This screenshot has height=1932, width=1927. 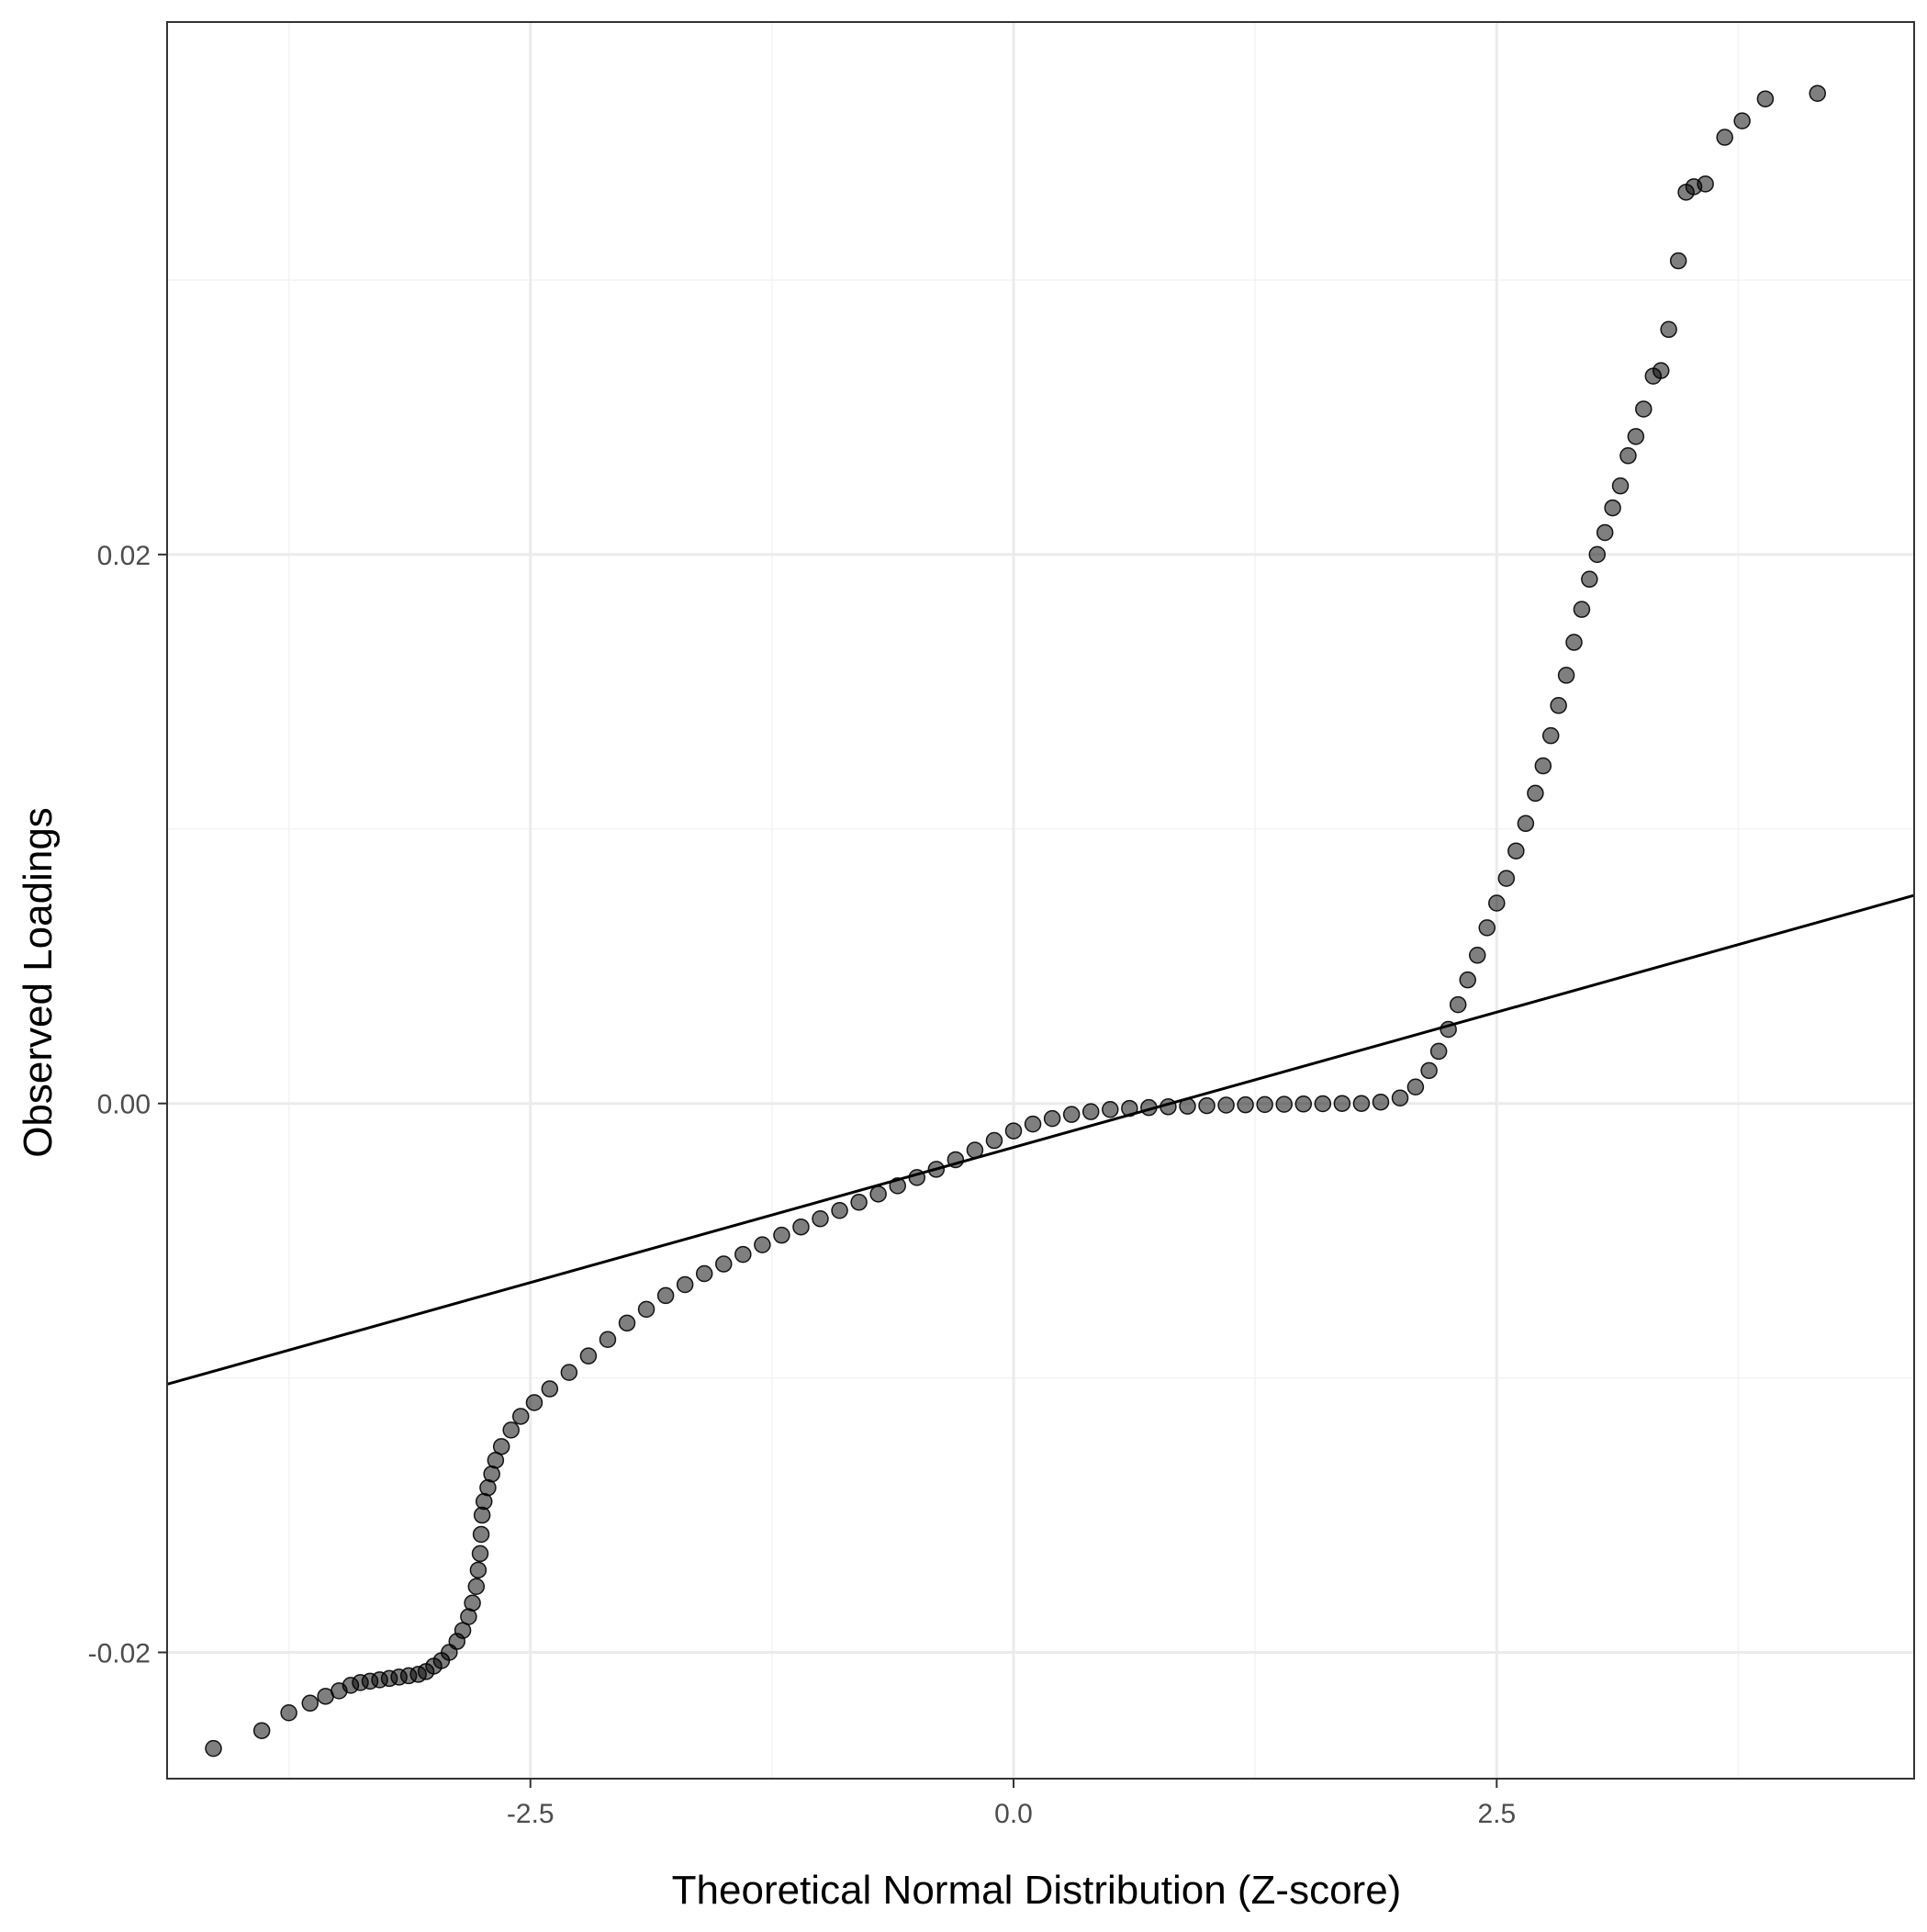 I want to click on y-tick-label: 0.02, so click(x=124, y=556).